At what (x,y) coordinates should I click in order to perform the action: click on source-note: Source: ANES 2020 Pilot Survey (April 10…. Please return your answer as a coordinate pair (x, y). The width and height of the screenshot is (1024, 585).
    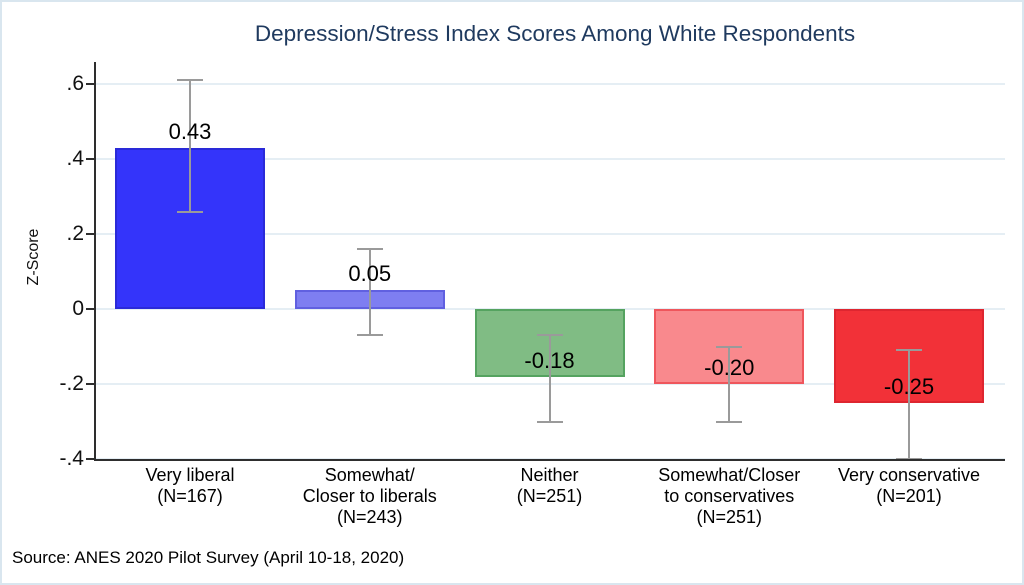
    Looking at the image, I should click on (208, 557).